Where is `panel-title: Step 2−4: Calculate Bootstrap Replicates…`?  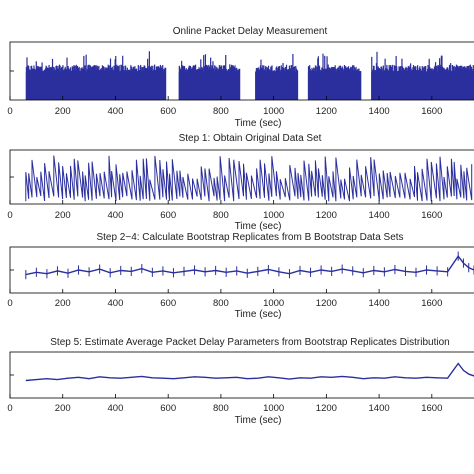 panel-title: Step 2−4: Calculate Bootstrap Replicates… is located at coordinates (249, 237).